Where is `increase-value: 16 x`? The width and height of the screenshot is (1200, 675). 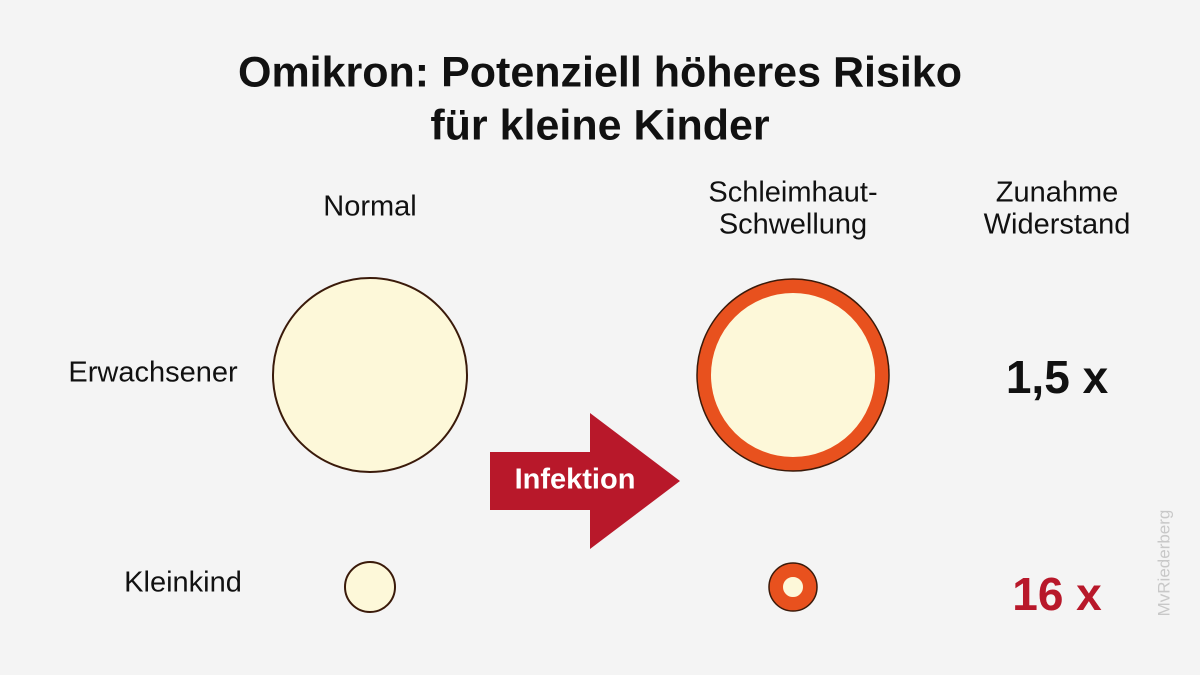
increase-value: 16 x is located at coordinates (1057, 594).